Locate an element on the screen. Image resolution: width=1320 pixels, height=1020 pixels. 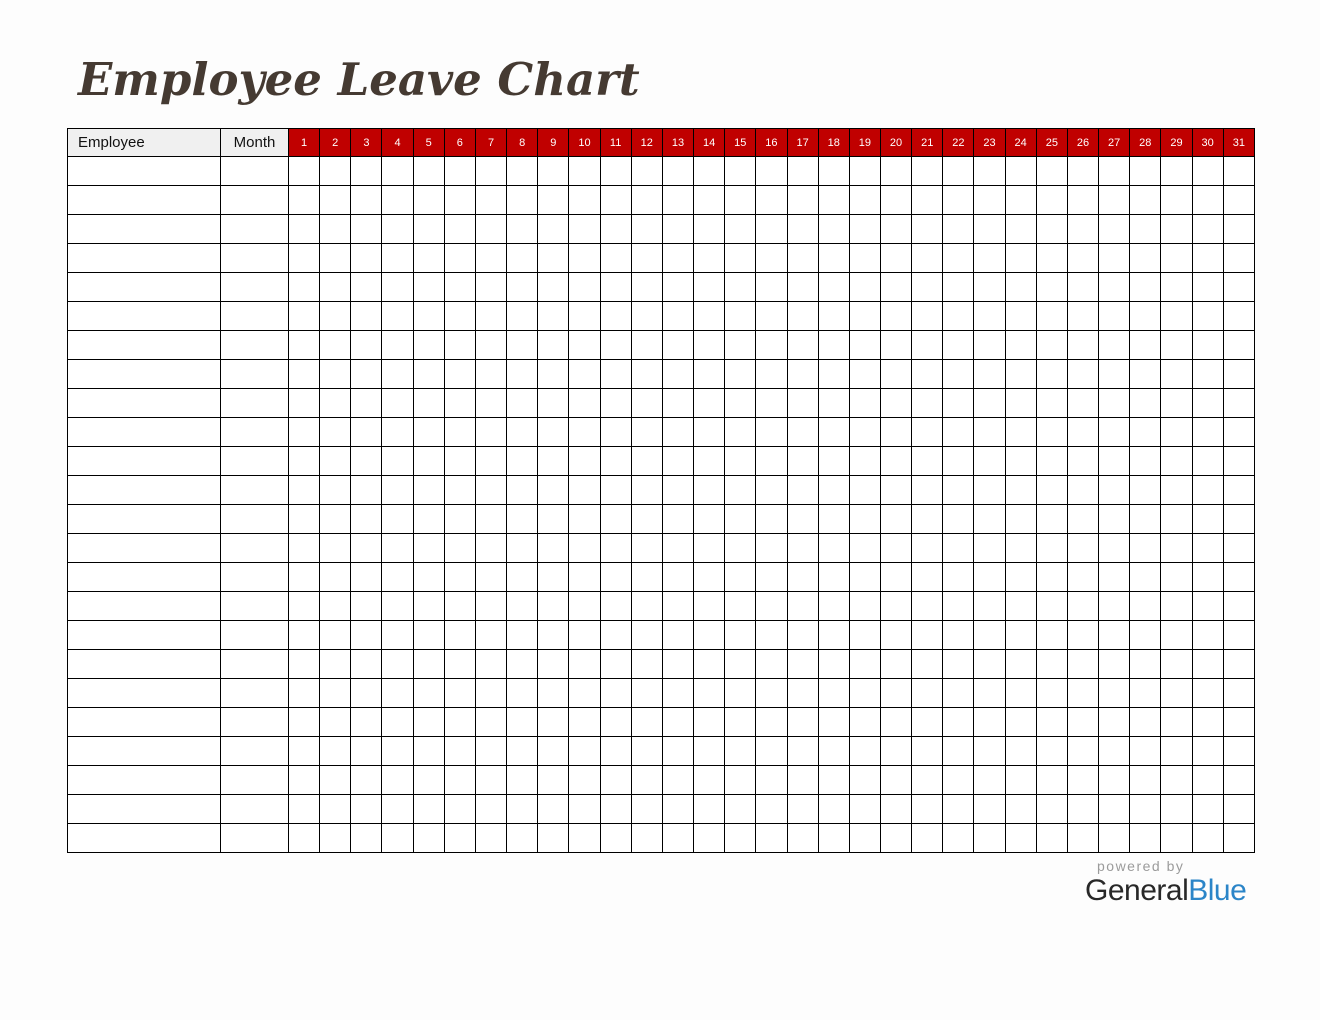
day-column-header: 16 is located at coordinates (771, 142).